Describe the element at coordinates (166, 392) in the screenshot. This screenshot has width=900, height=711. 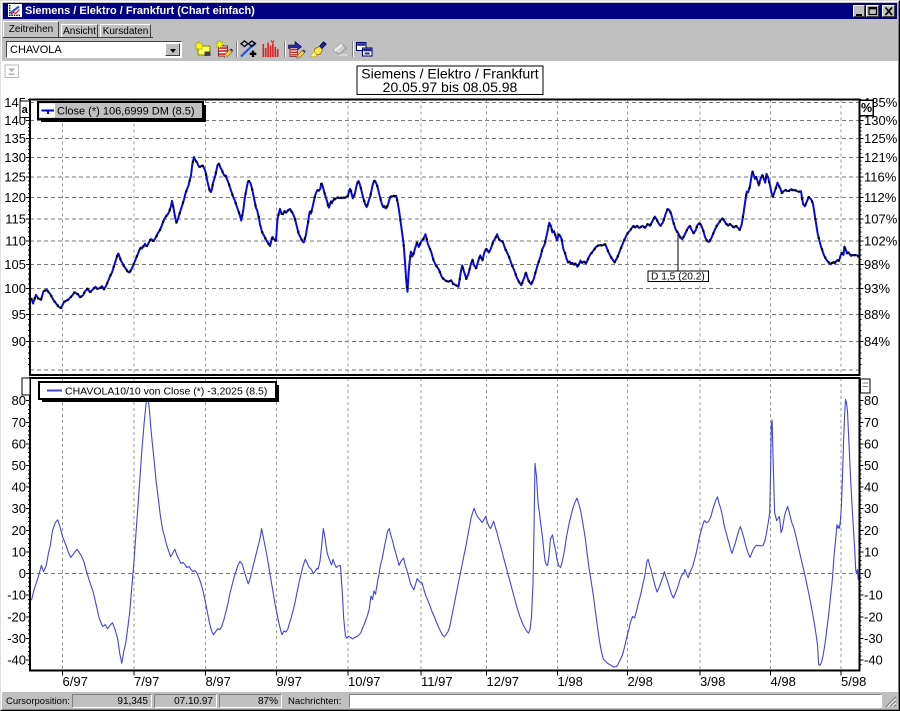
I see `svg-text:CHAVOLA10/10 von Close (*) -3,: CHAVOLA10/10 von Close (*) -3,2025 (8.5)` at that location.